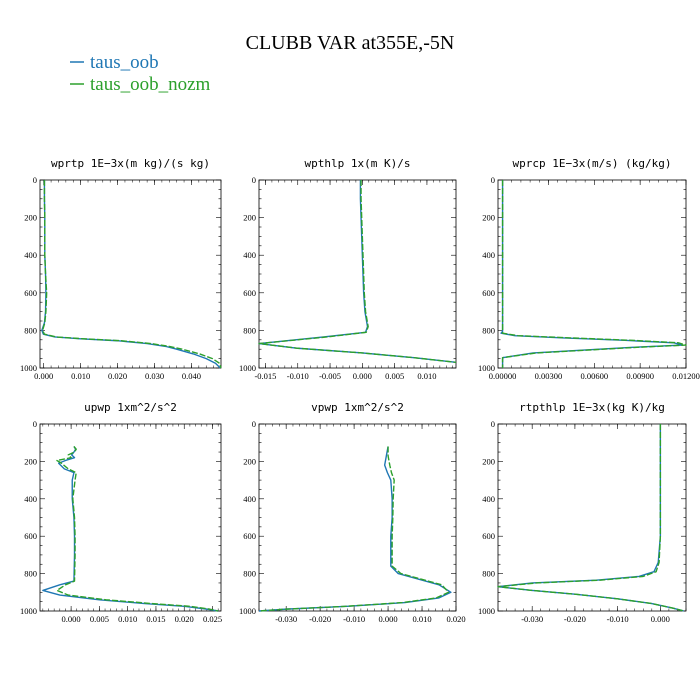 The image size is (700, 700). What do you see at coordinates (150, 84) in the screenshot?
I see `legend-label-taus-oob-nozm: taus_oob_nozm` at bounding box center [150, 84].